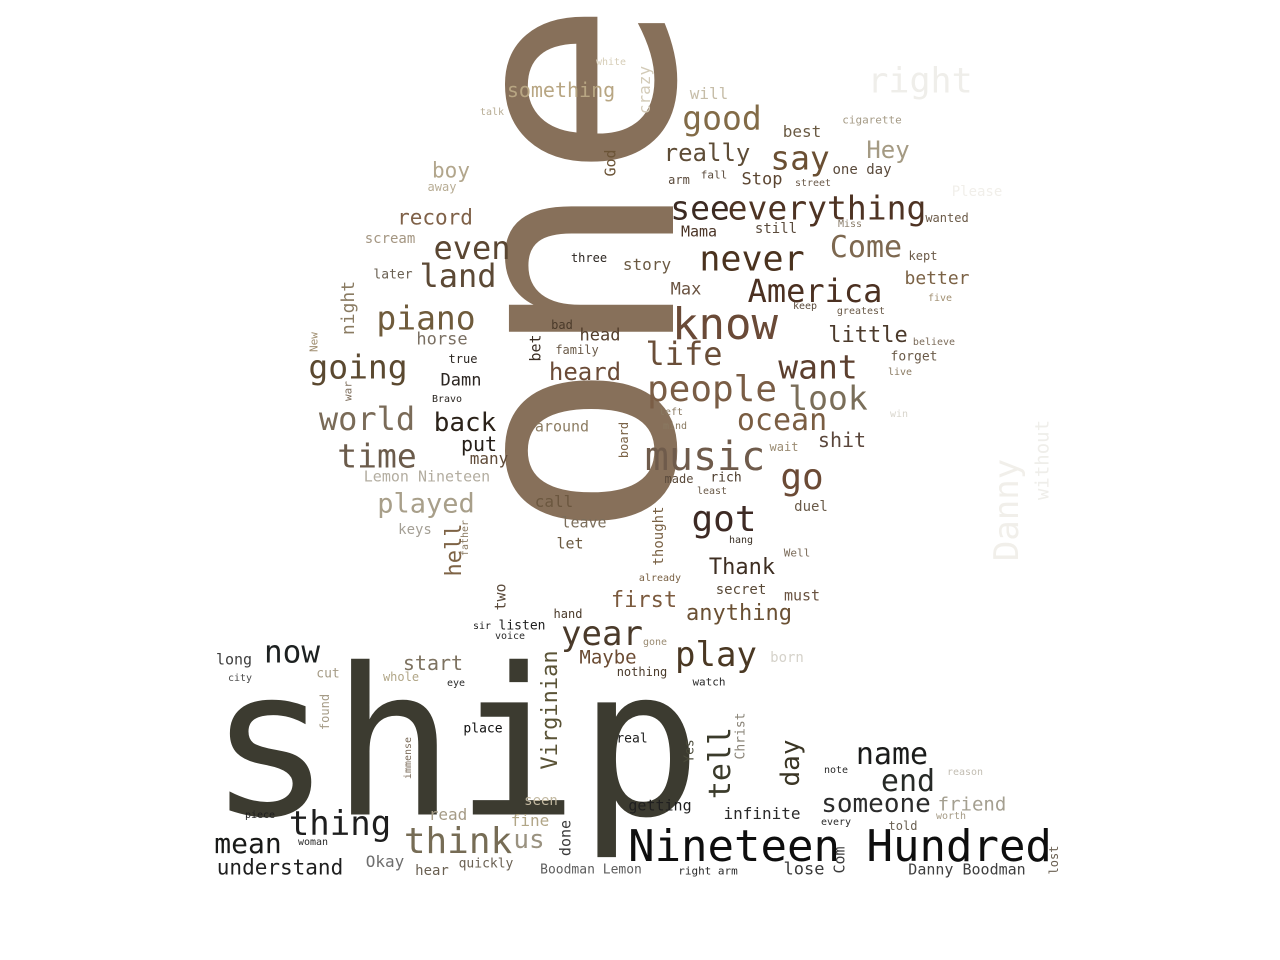  Describe the element at coordinates (937, 278) in the screenshot. I see `cloud-word: better` at that location.